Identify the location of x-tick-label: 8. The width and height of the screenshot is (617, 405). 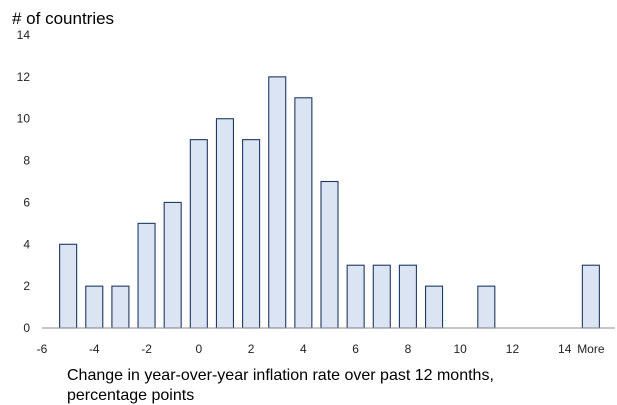
(408, 349).